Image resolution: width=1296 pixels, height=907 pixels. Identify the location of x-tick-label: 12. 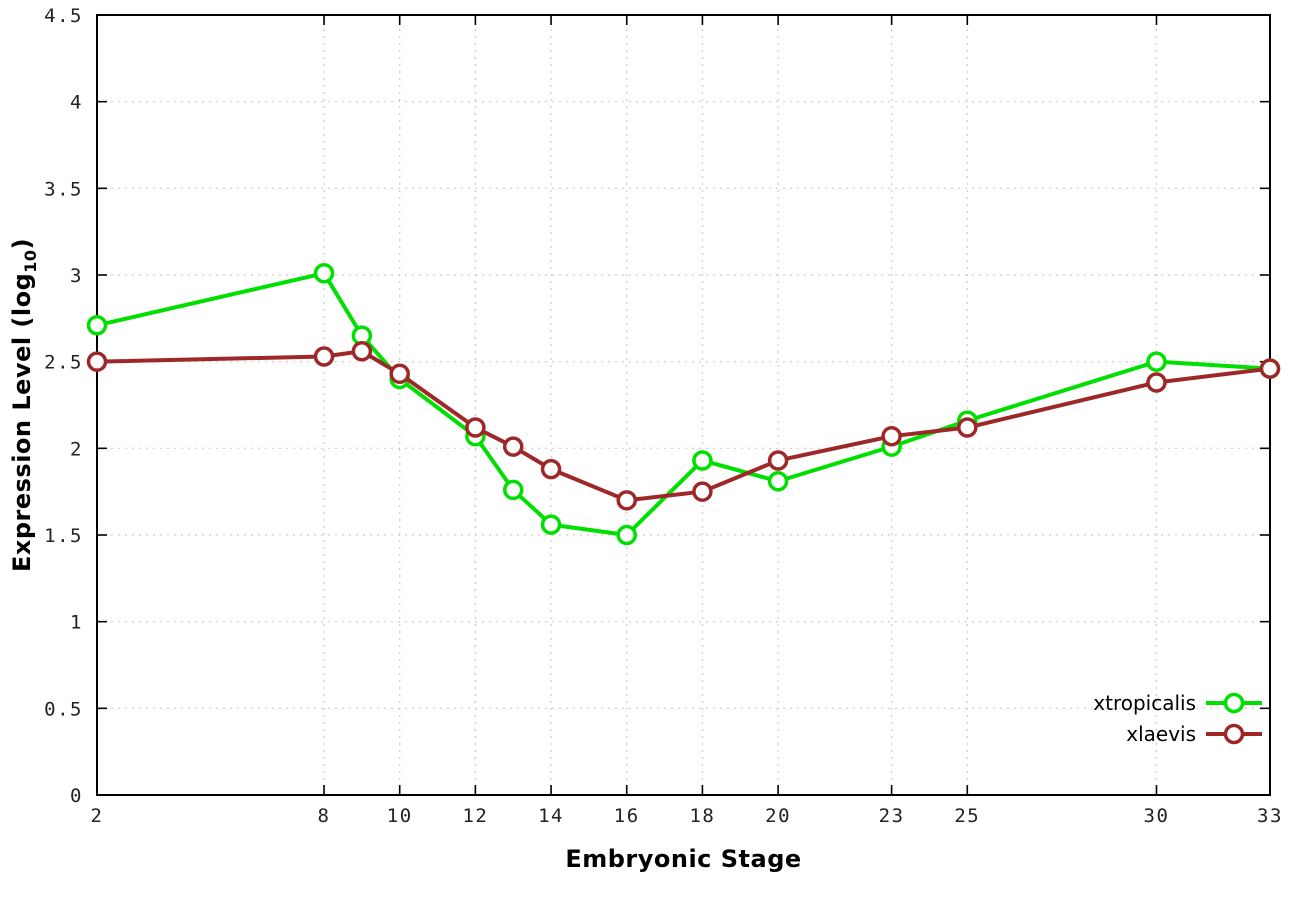
(475, 816).